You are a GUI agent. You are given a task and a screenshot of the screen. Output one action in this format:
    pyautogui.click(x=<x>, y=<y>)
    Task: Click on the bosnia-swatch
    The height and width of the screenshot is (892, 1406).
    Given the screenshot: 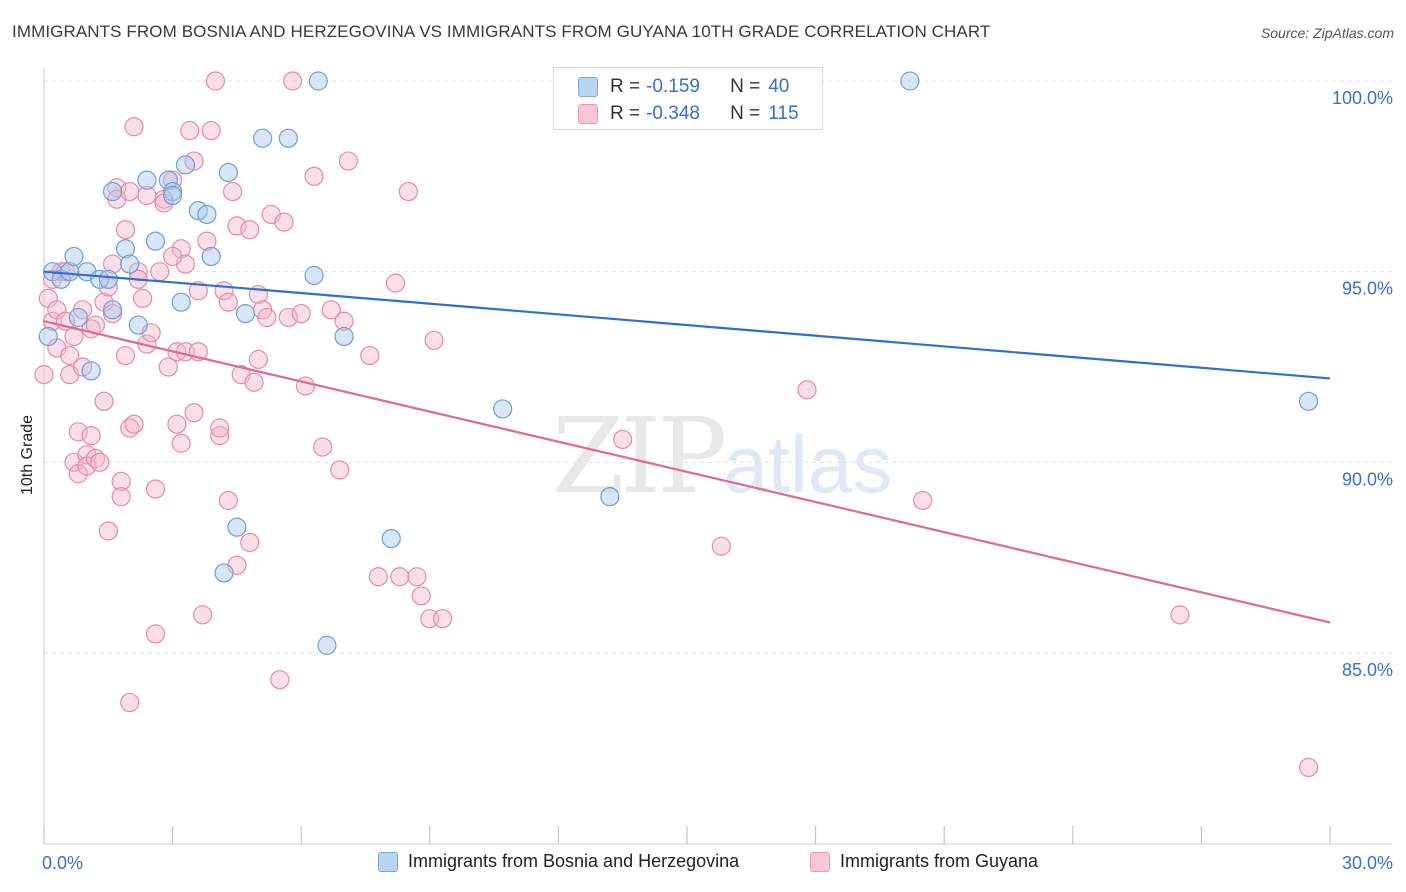 What is the action you would take?
    pyautogui.click(x=588, y=87)
    